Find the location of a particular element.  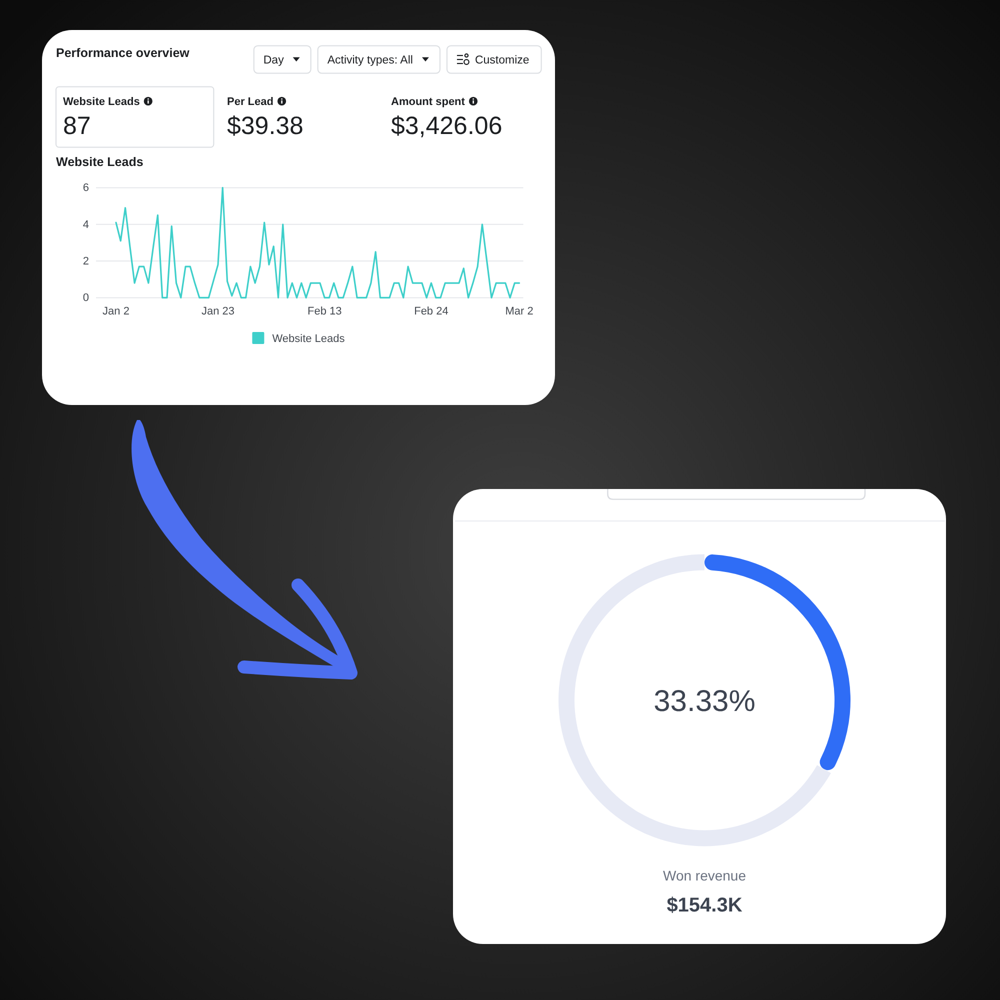

y-tick-label: 2 is located at coordinates (85, 262).